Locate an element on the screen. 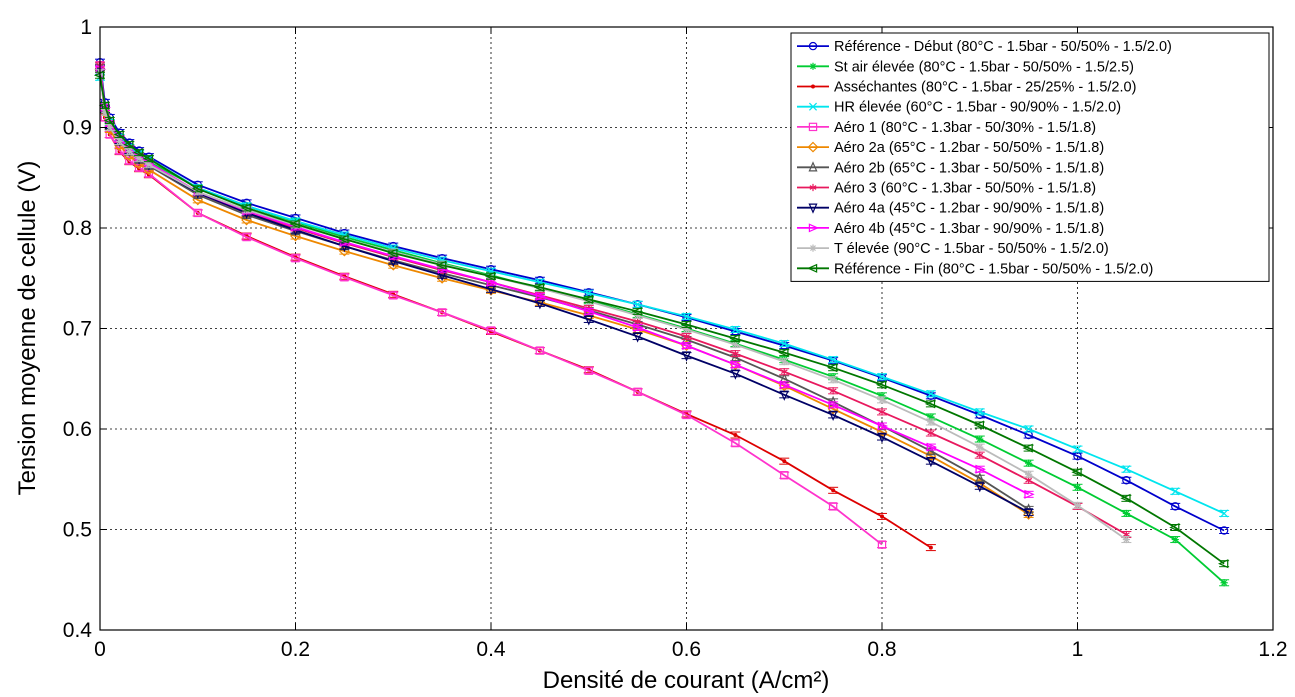  x-tick-label: 0 is located at coordinates (100, 649).